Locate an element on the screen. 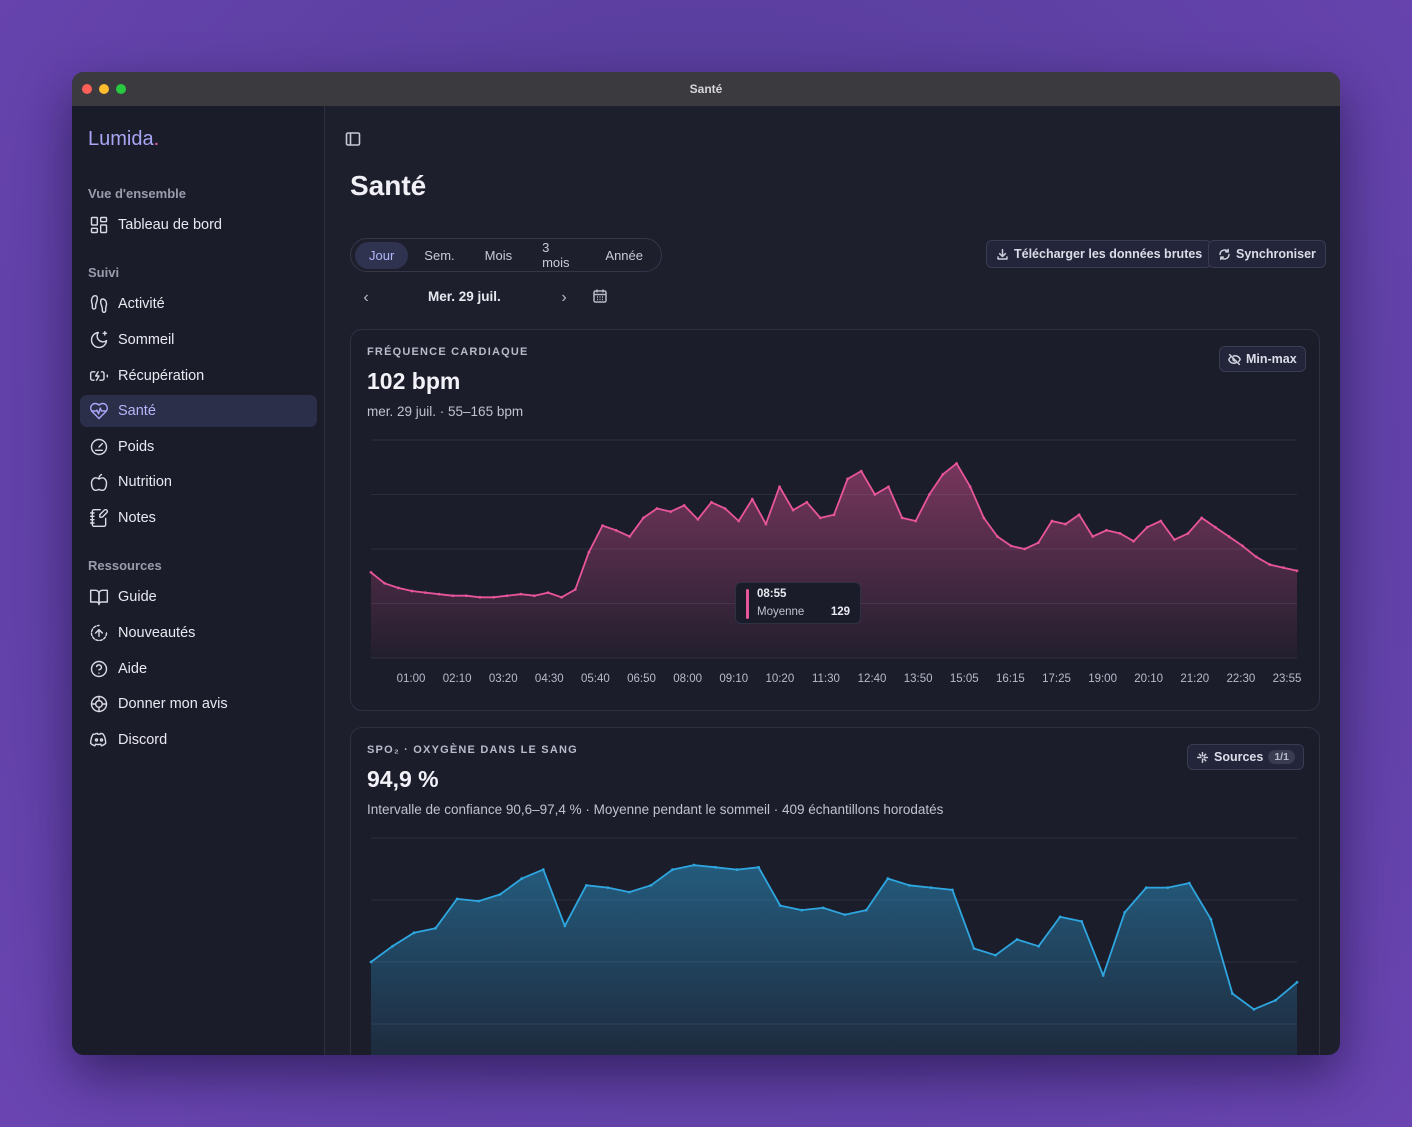 The image size is (1412, 1127). sidebar-item-nutrition: Nutrition is located at coordinates (198, 482).